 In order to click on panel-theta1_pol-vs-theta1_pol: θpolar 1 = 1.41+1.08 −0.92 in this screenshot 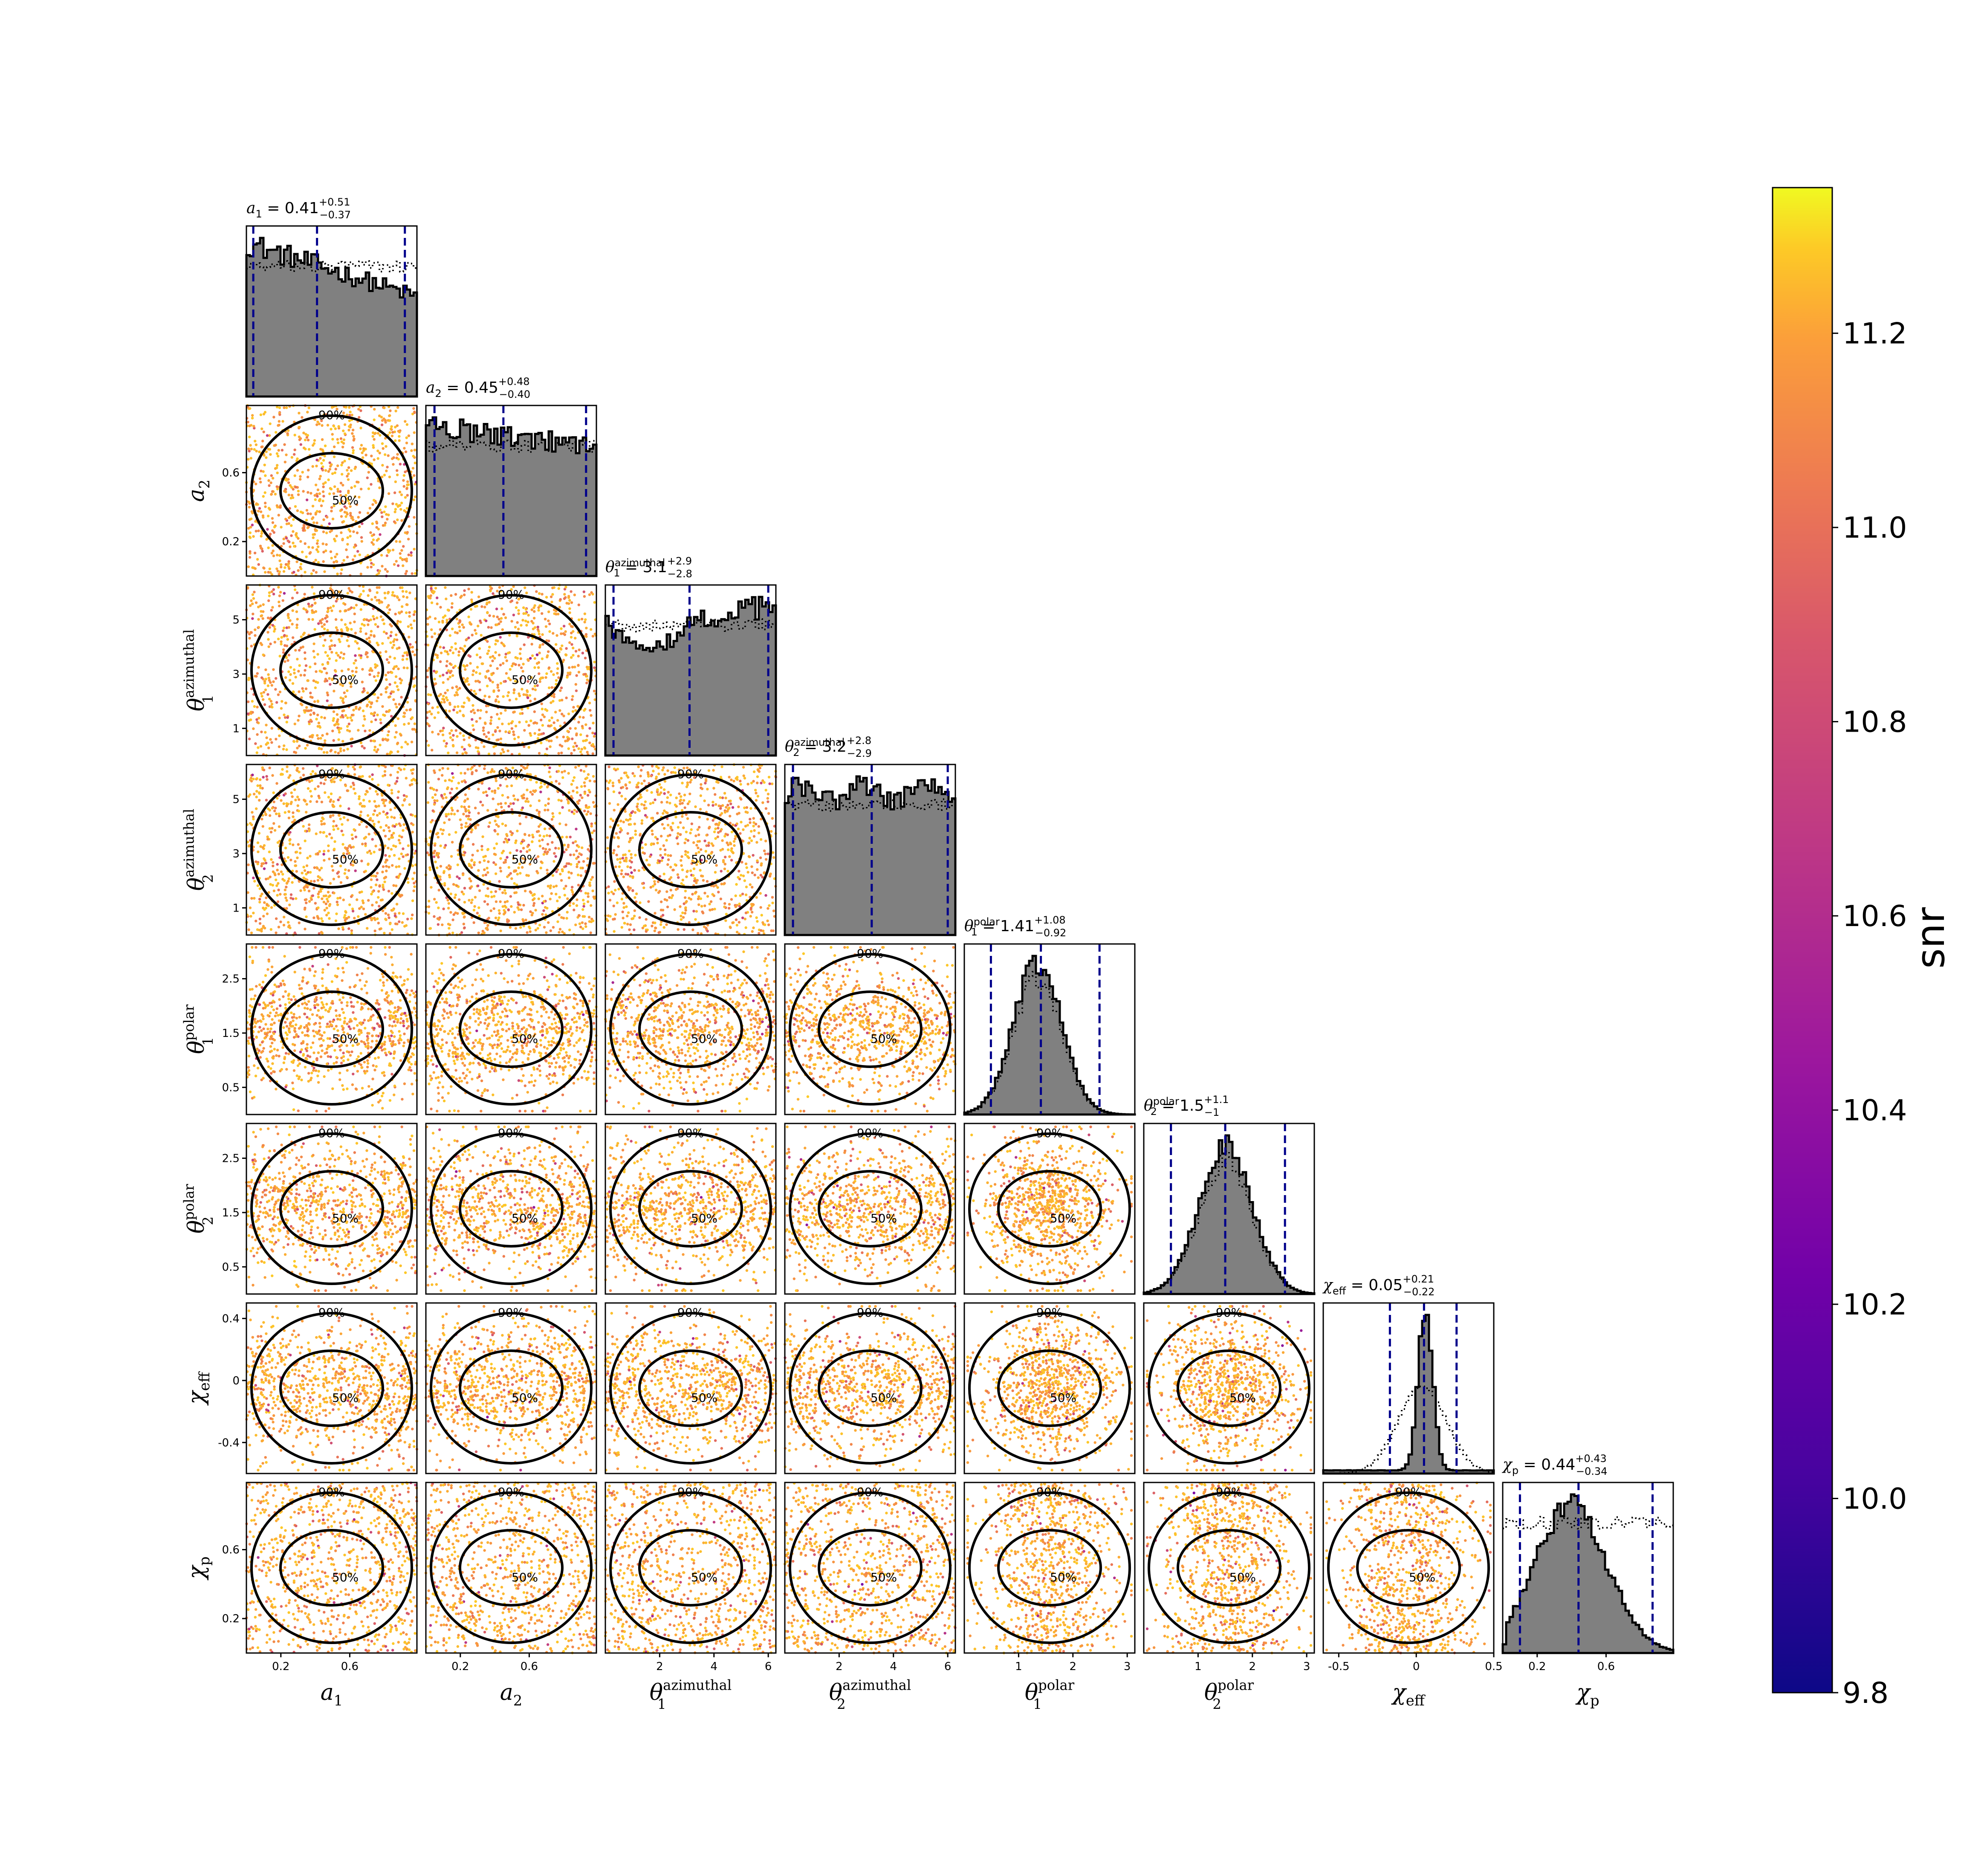, I will do `click(1049, 1015)`.